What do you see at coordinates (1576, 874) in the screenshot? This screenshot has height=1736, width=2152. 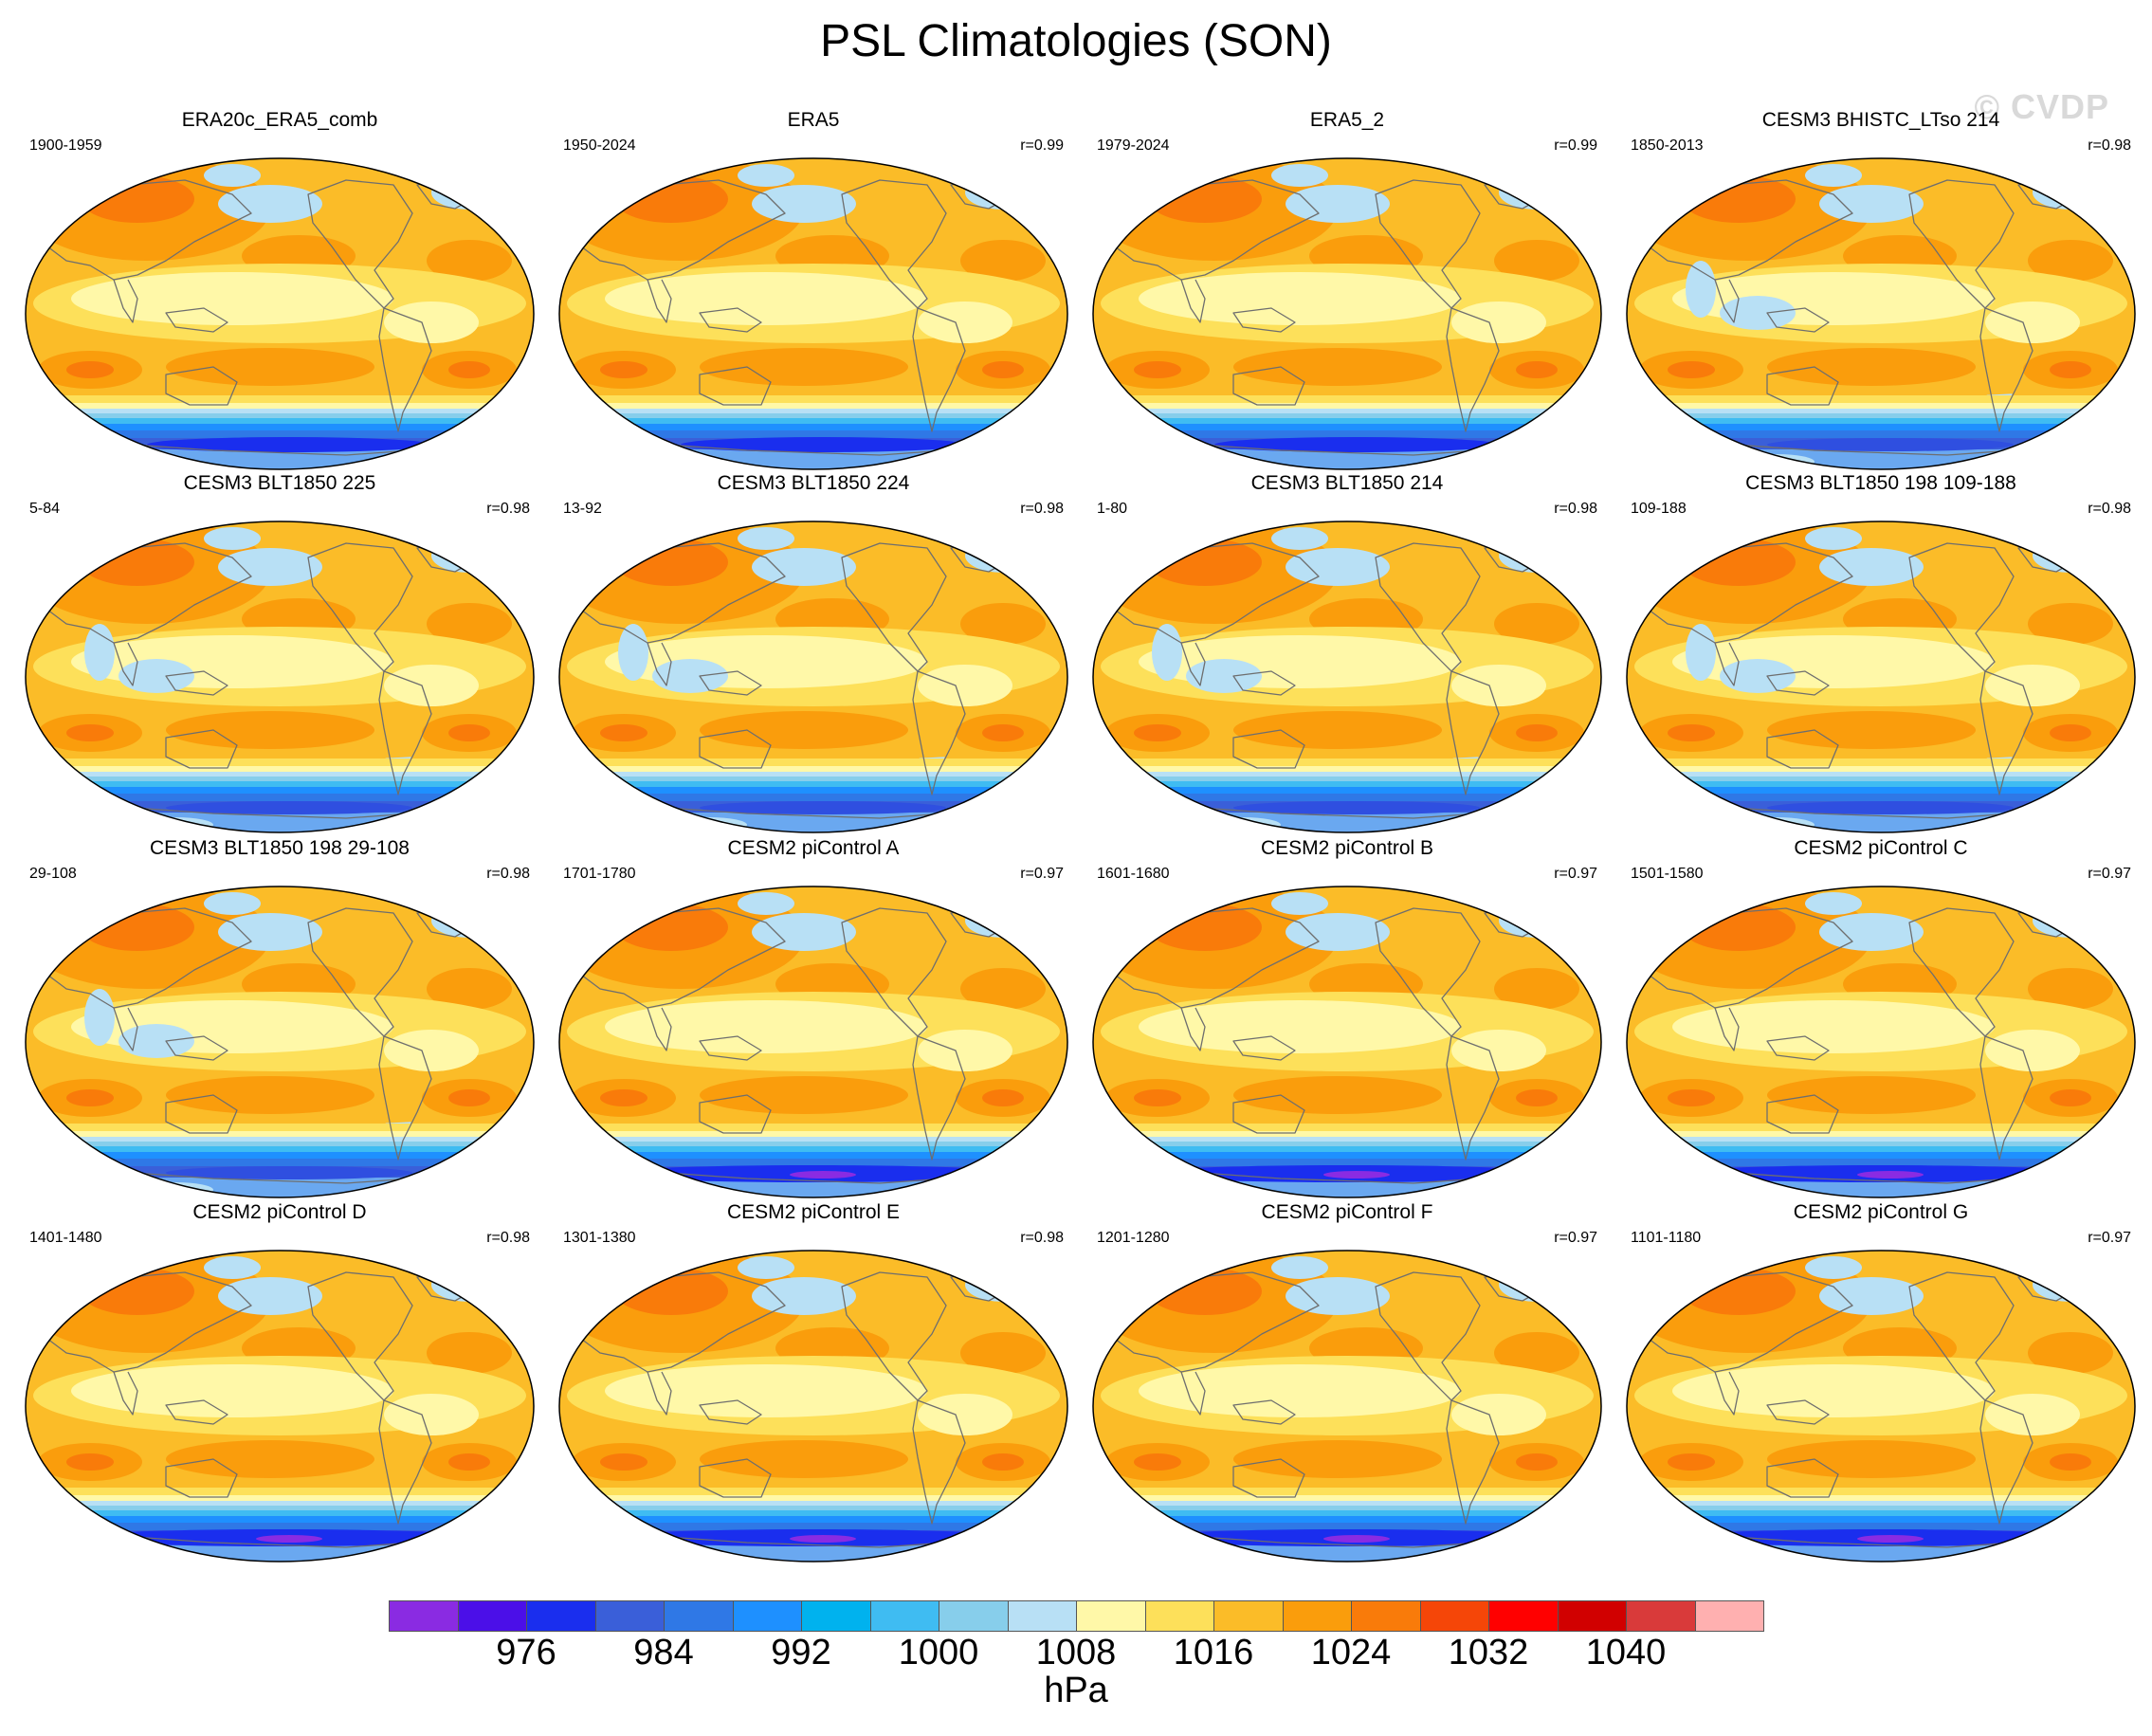 I see `panel-correlation: r=0.97` at bounding box center [1576, 874].